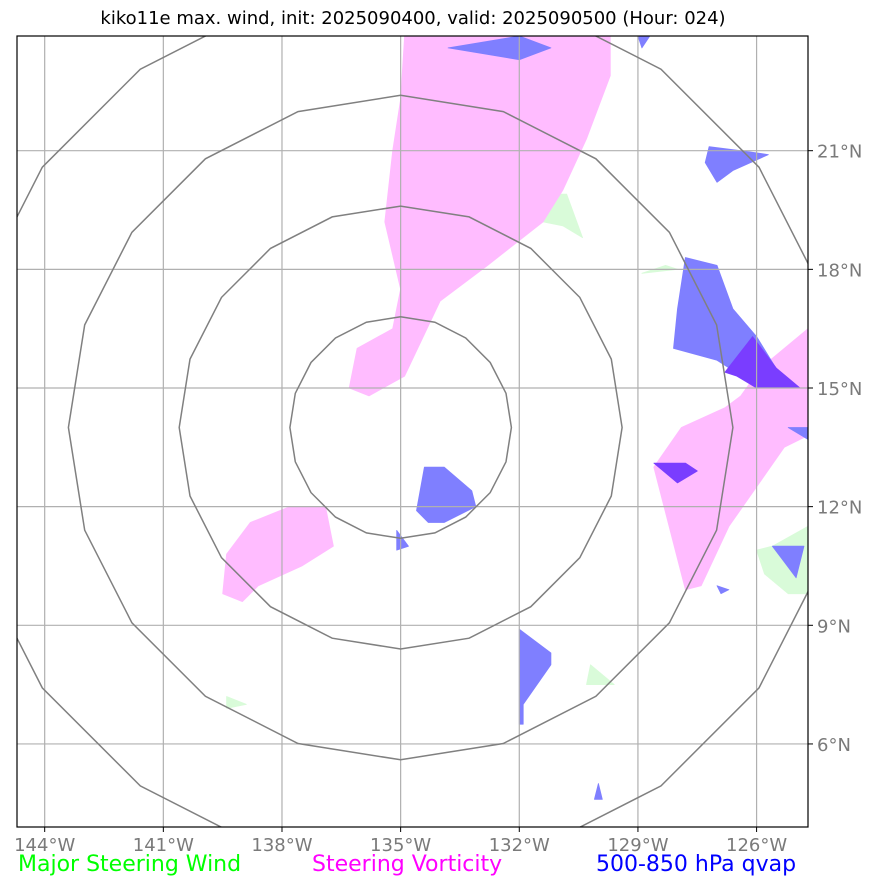  I want to click on x-tick-label: 138°W, so click(281, 845).